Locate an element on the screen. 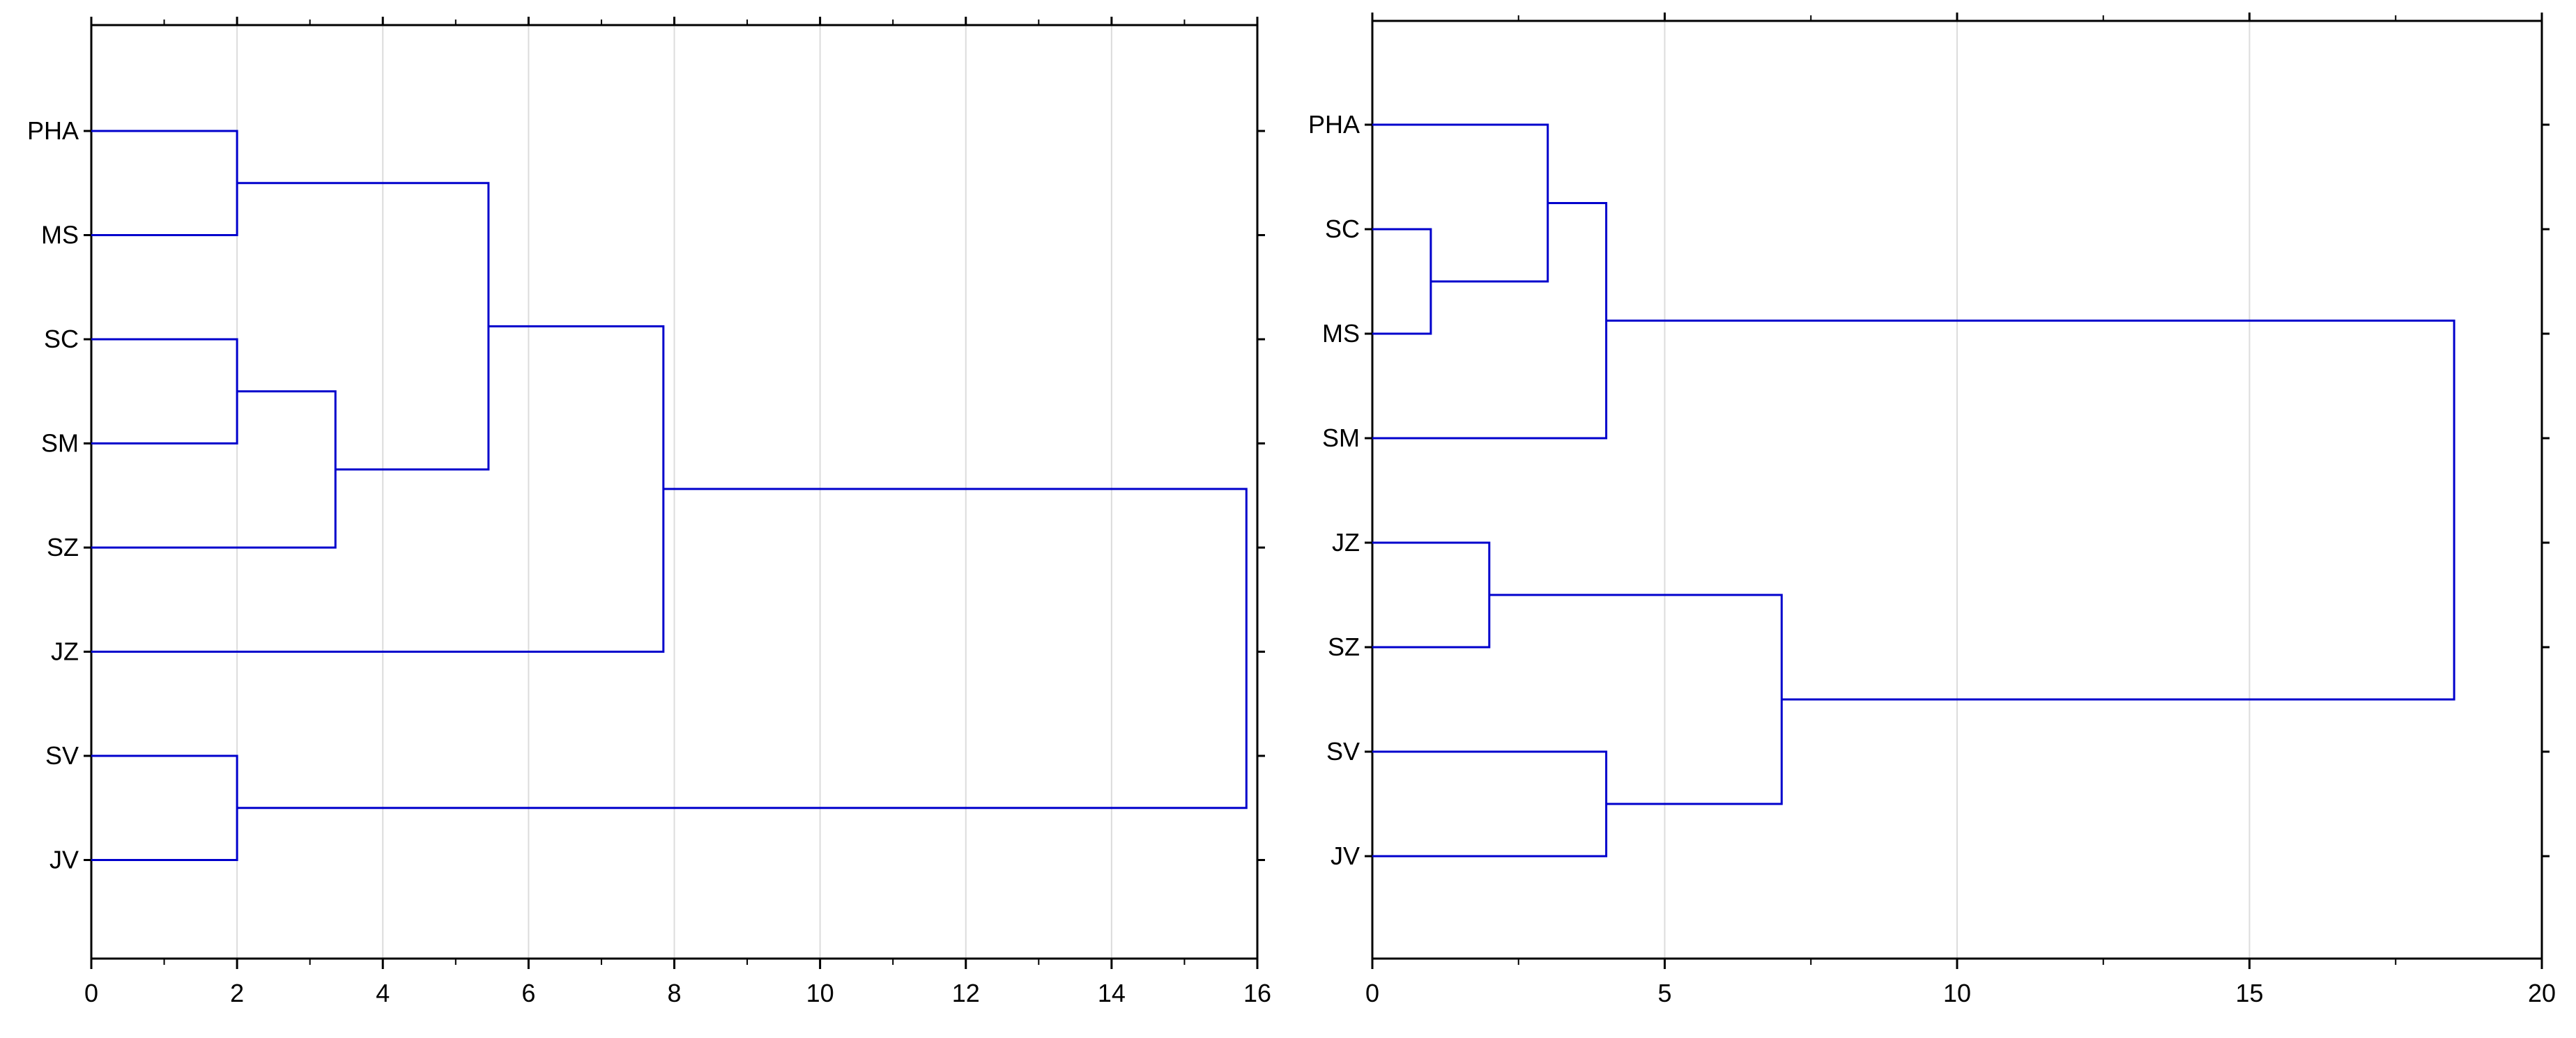 The image size is (2576, 1038). x-tick-label: 12 is located at coordinates (966, 993).